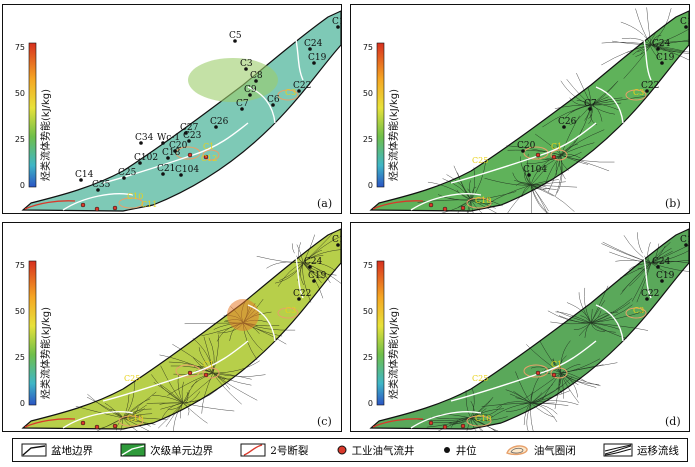  What do you see at coordinates (171, 153) in the screenshot?
I see `well-label: C18` at bounding box center [171, 153].